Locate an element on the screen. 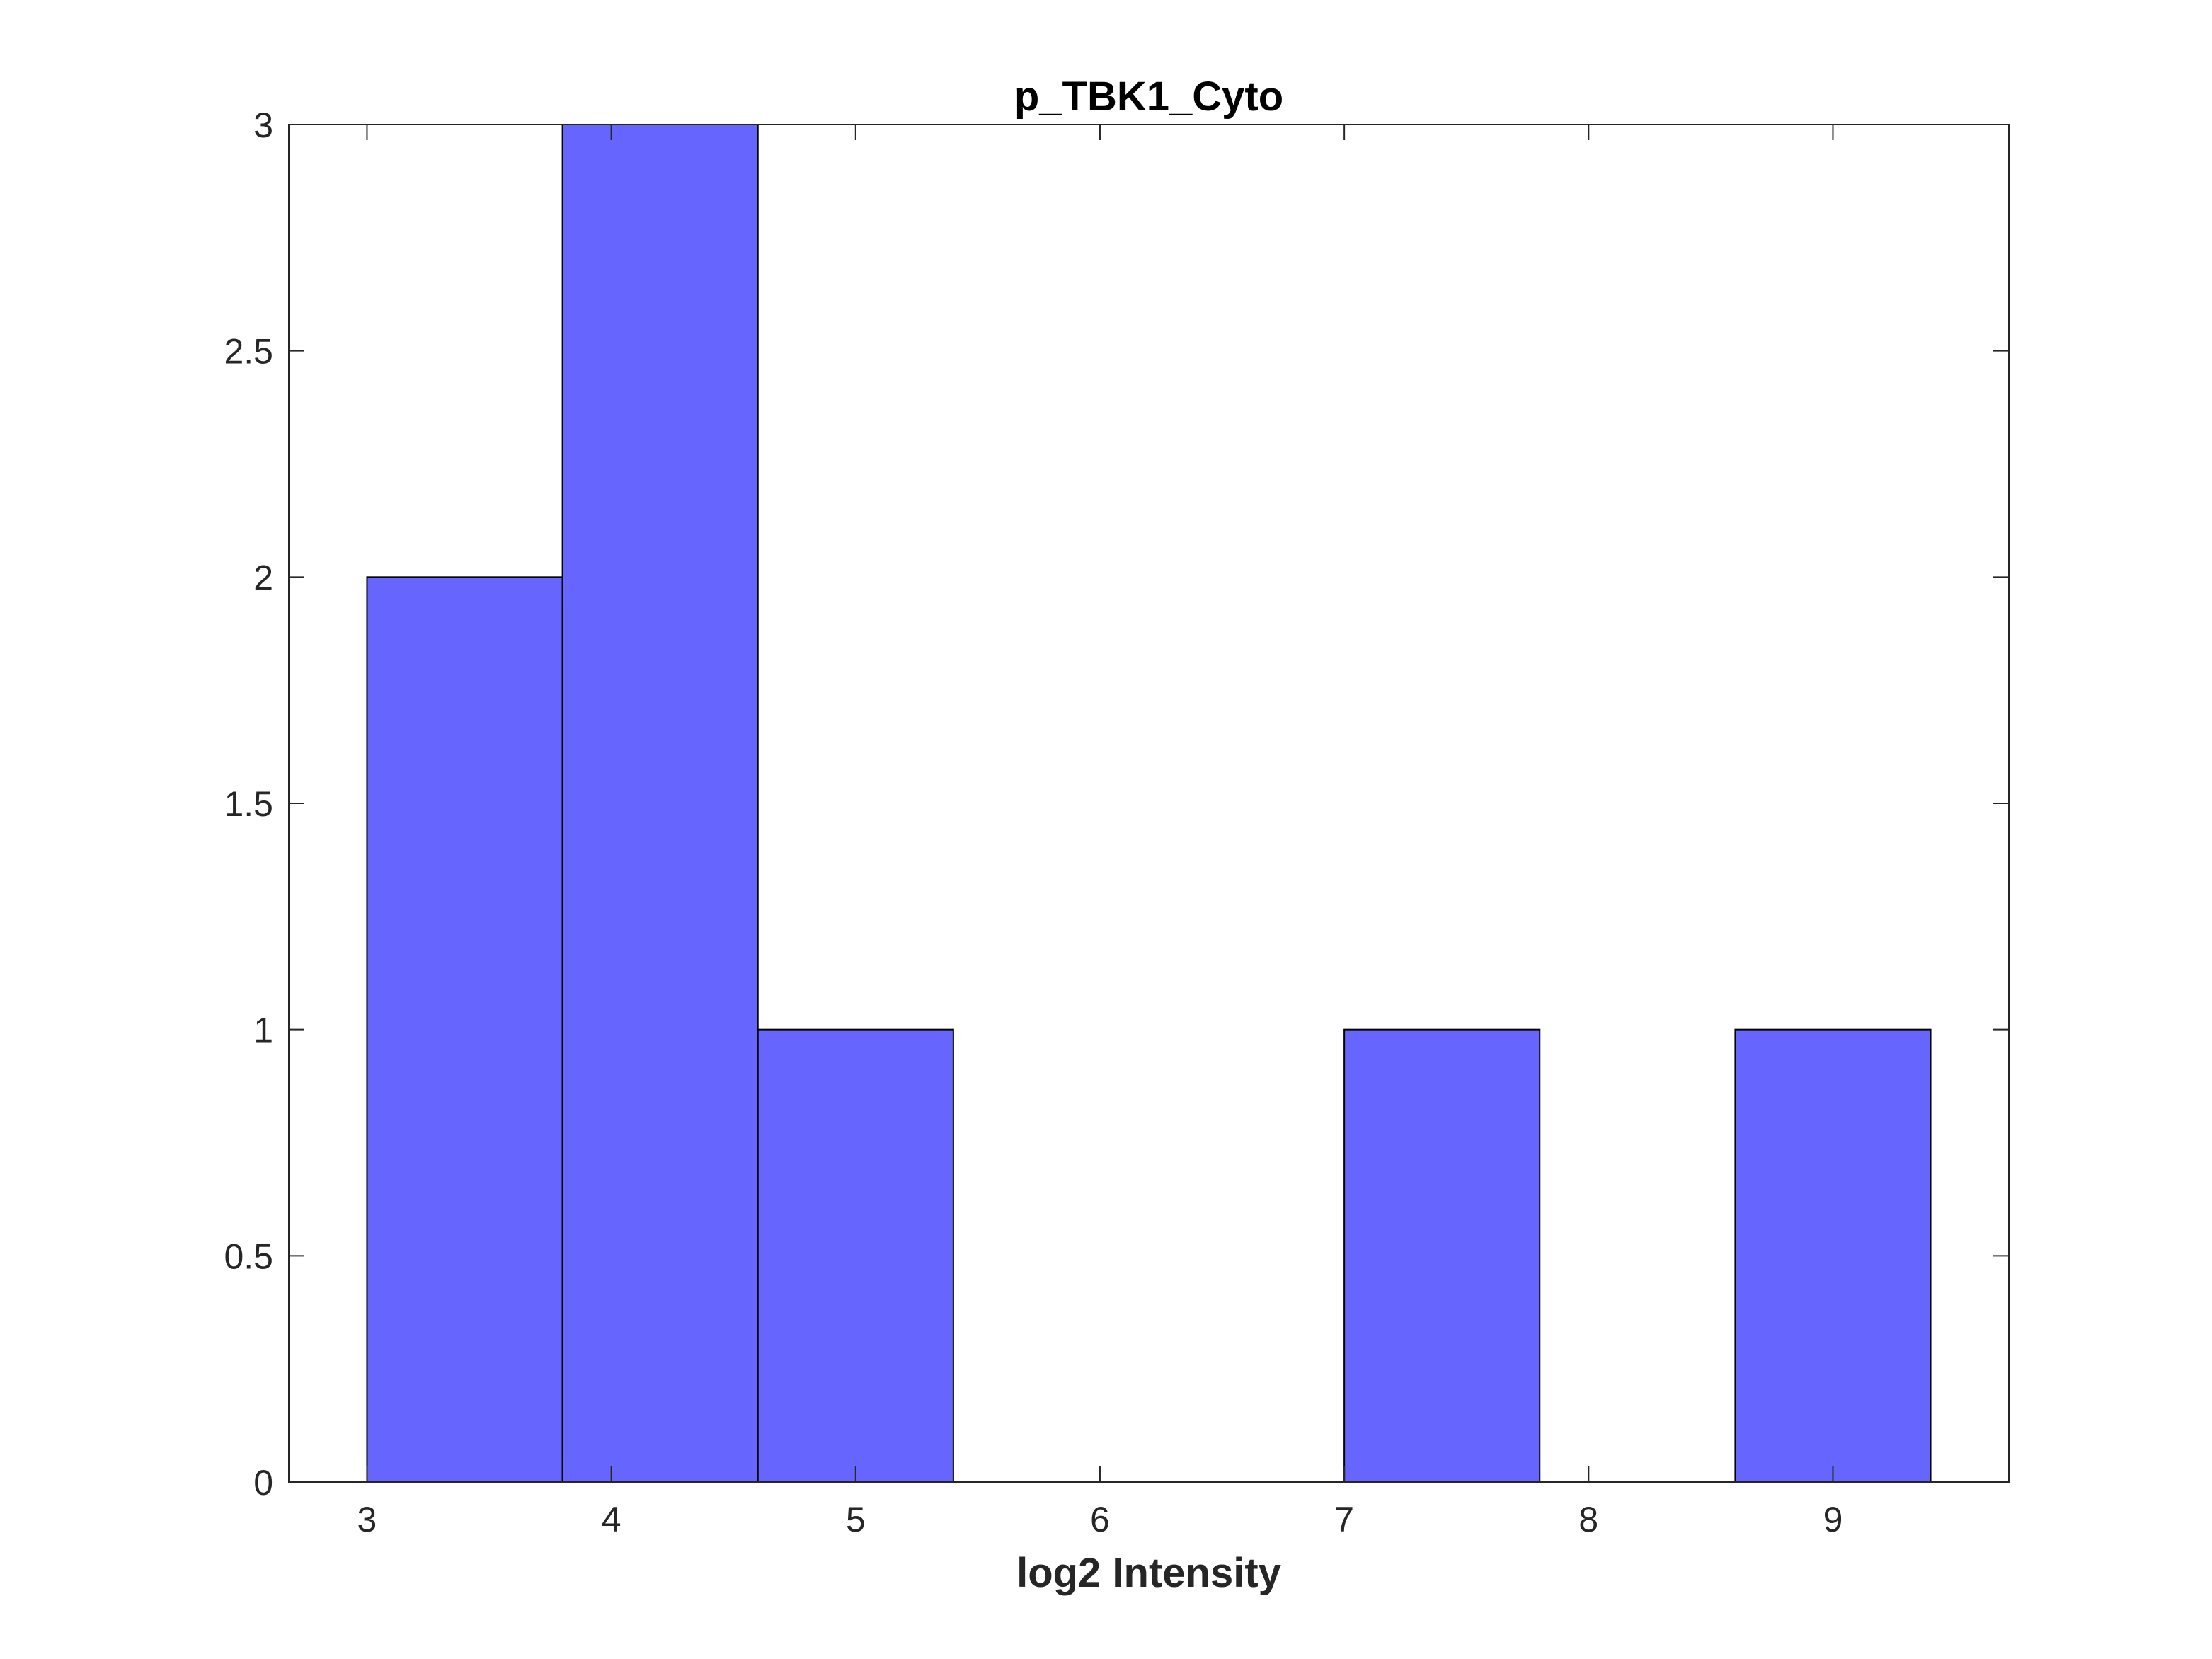 The image size is (2212, 1659). x-tick-label: 7 is located at coordinates (1344, 1519).